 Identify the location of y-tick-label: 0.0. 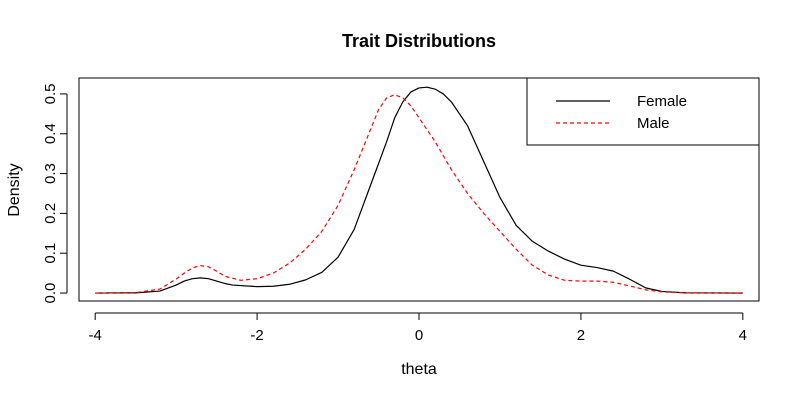
(50, 293).